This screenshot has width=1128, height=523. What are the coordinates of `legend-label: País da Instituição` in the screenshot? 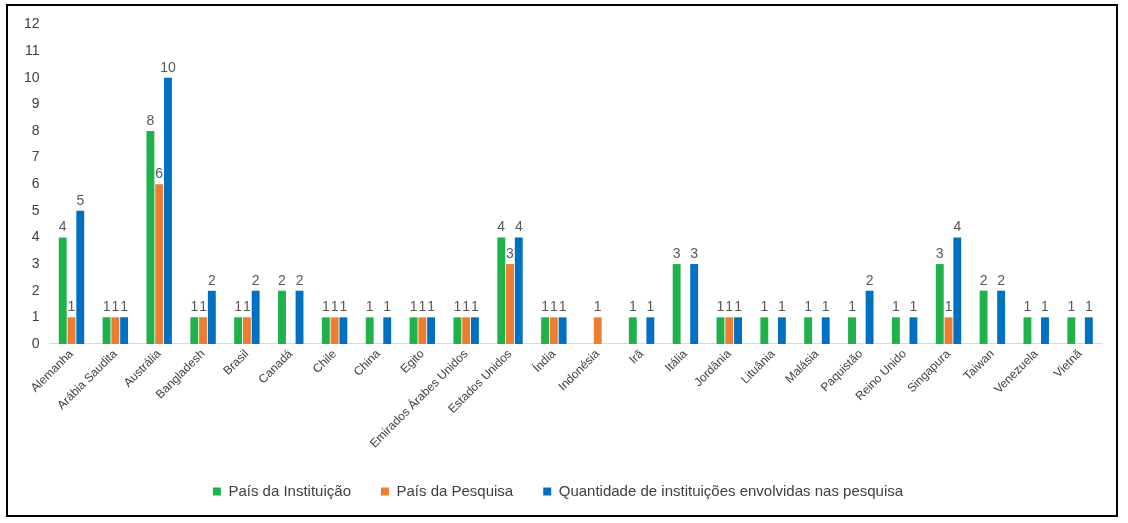 It's located at (289, 490).